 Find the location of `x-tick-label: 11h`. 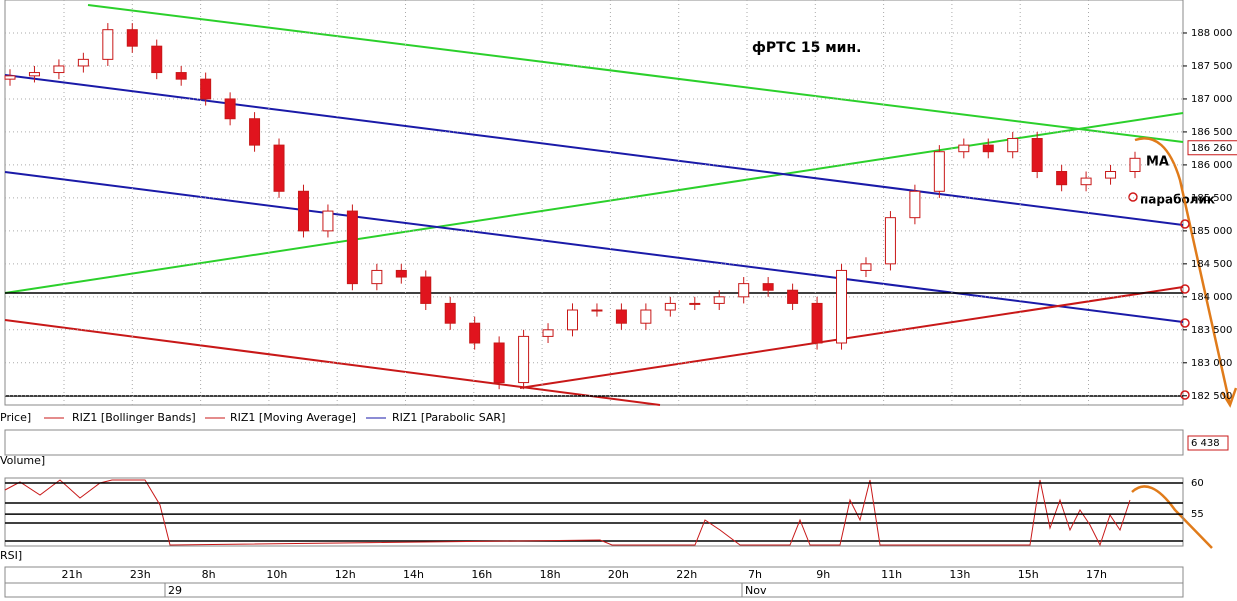

x-tick-label: 11h is located at coordinates (891, 574).